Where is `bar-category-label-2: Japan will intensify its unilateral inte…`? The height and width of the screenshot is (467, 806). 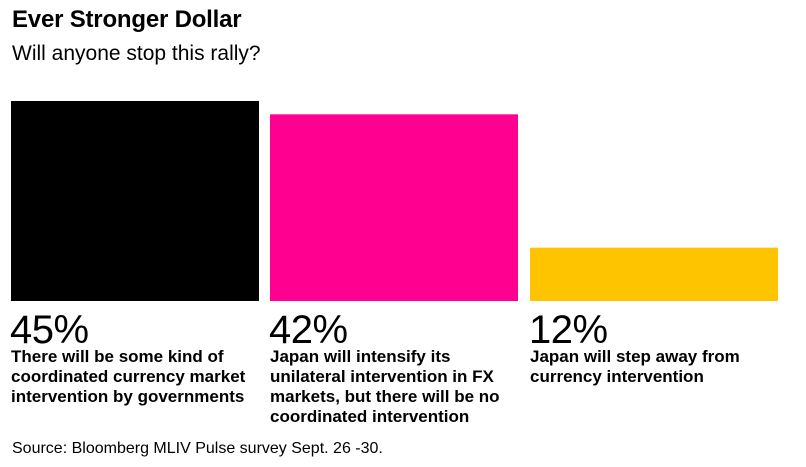
bar-category-label-2: Japan will intensify its unilateral inte… is located at coordinates (385, 386).